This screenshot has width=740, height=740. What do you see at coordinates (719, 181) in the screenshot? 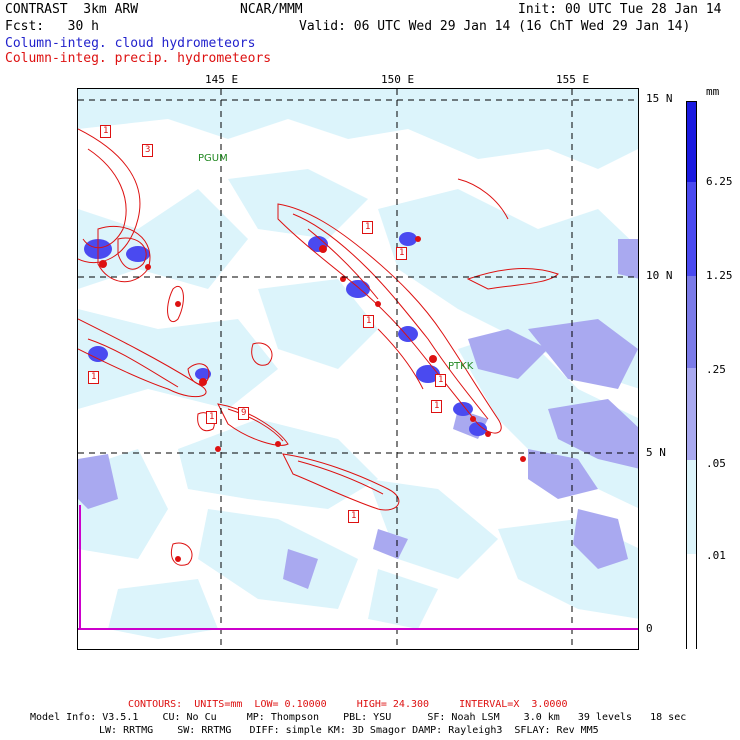
I see `colorbar-label: 6.25` at bounding box center [719, 181].